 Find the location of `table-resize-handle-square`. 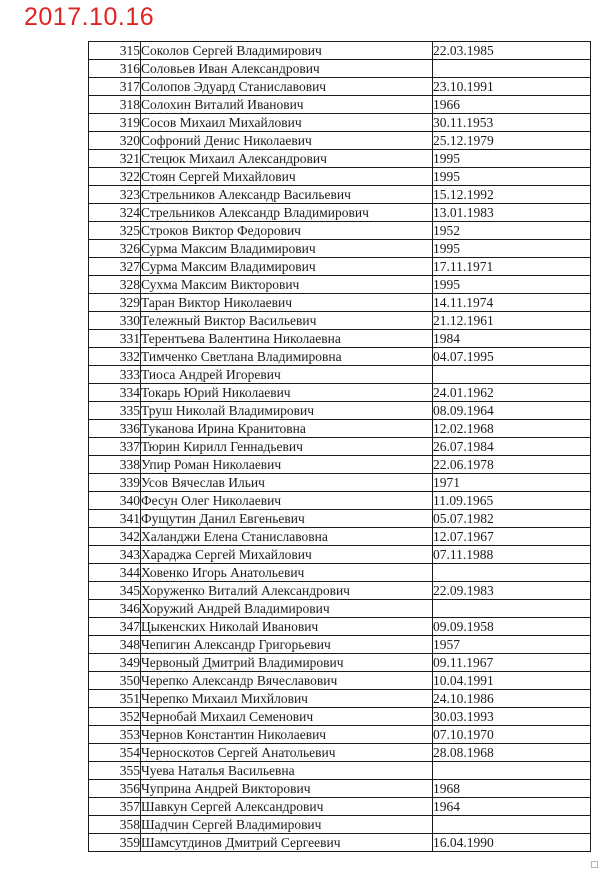

table-resize-handle-square is located at coordinates (594, 864).